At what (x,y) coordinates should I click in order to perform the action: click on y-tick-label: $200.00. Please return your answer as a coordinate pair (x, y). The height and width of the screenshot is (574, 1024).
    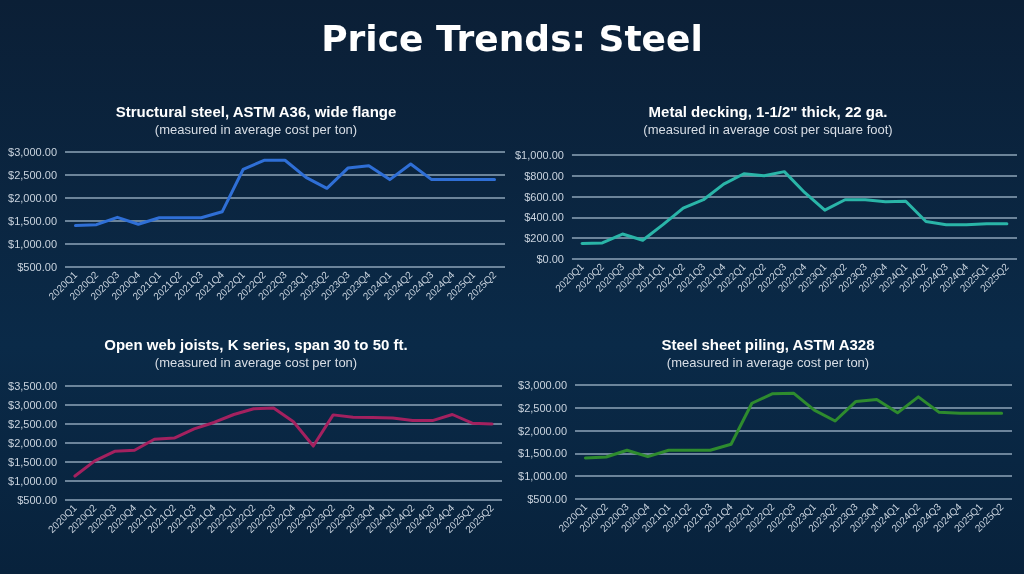
    Looking at the image, I should click on (544, 238).